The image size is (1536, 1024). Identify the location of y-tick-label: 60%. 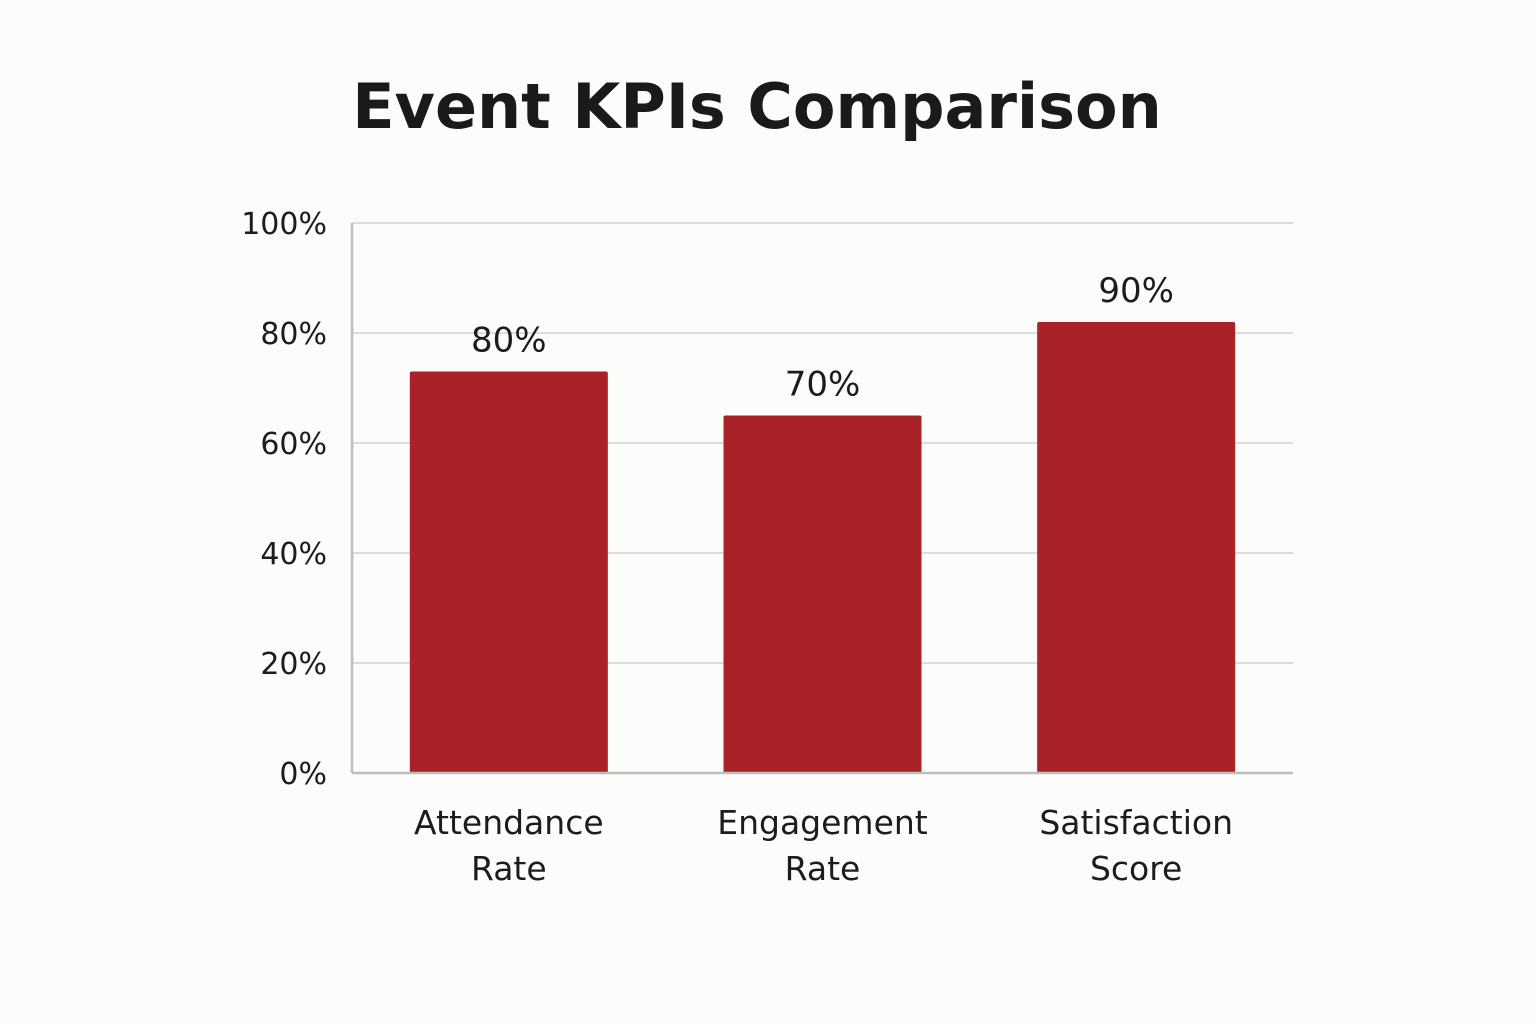
(293, 444).